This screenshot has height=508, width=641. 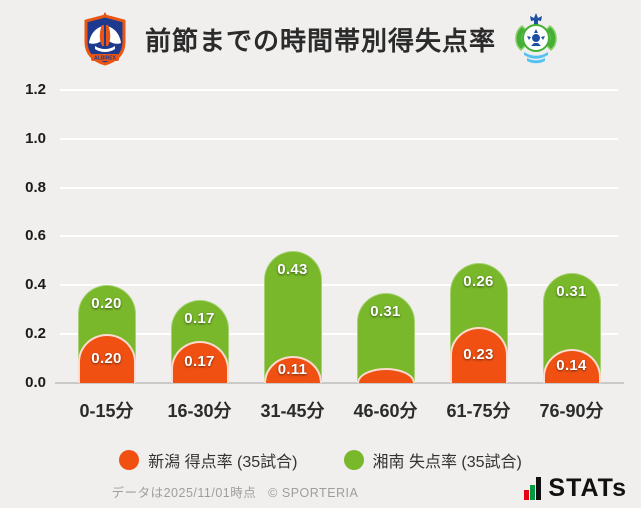 I want to click on x-axis-label-0-15分: 0-15分, so click(x=106, y=411).